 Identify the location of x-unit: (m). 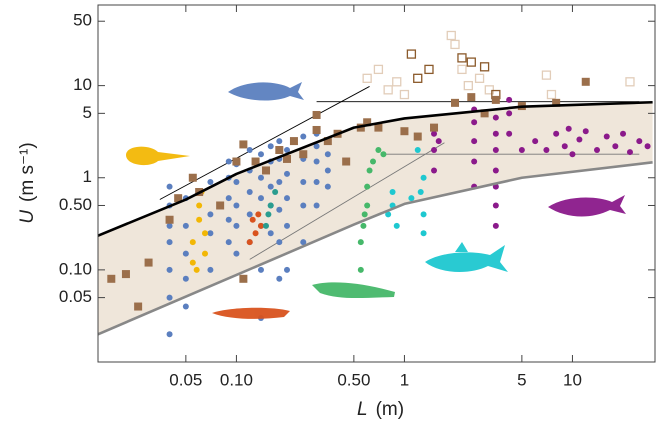
(390, 409).